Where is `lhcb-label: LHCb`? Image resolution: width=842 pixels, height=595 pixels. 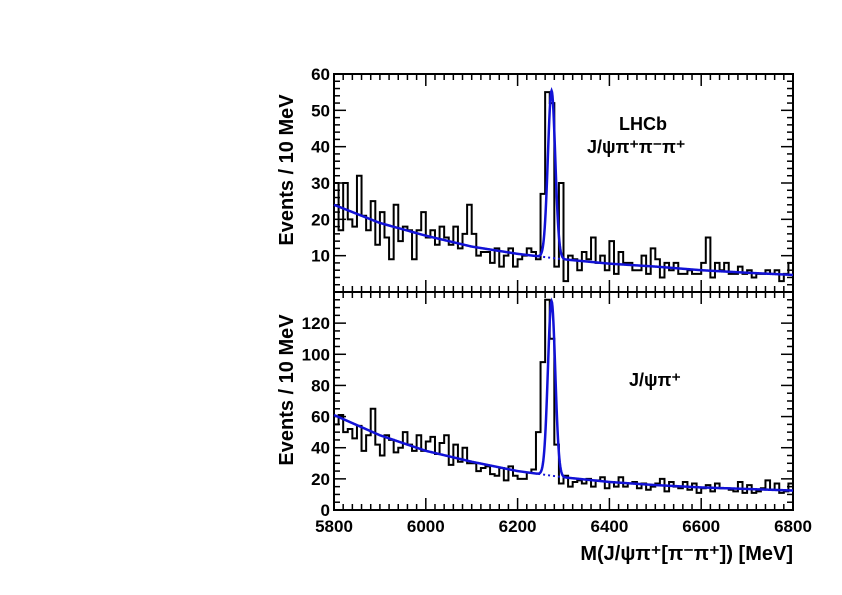 lhcb-label: LHCb is located at coordinates (643, 124).